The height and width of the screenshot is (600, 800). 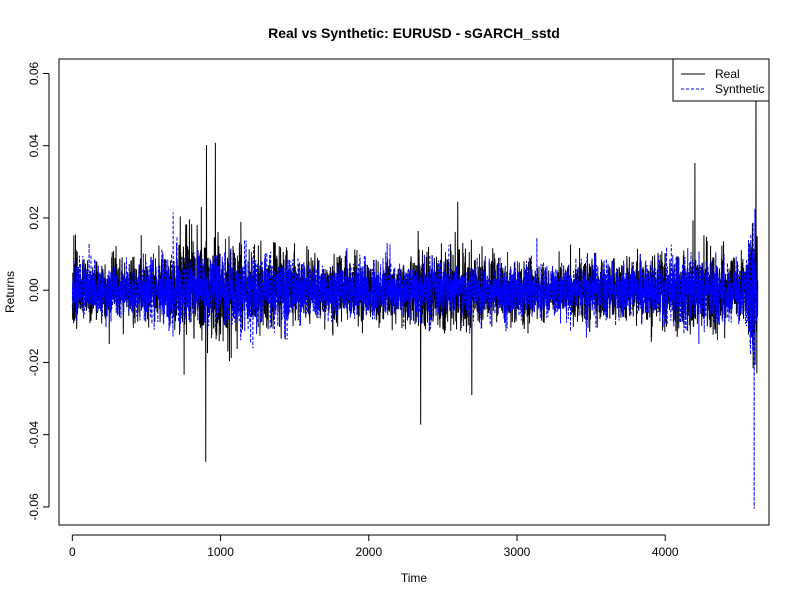 I want to click on legend-box, so click(x=721, y=80).